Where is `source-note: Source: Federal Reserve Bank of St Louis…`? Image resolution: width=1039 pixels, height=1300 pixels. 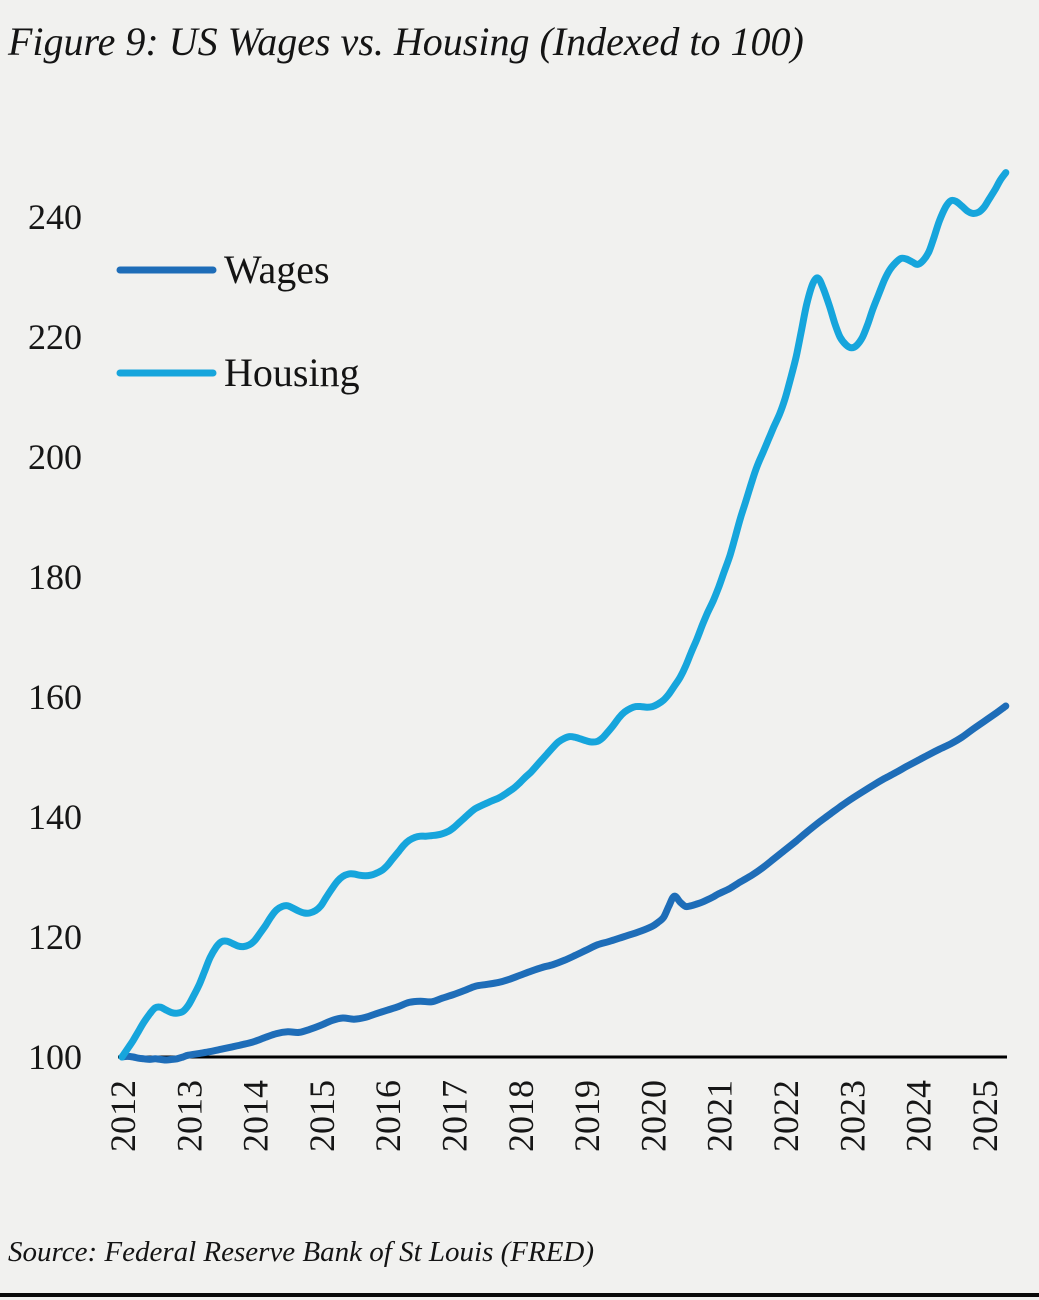 source-note: Source: Federal Reserve Bank of St Louis… is located at coordinates (301, 1252).